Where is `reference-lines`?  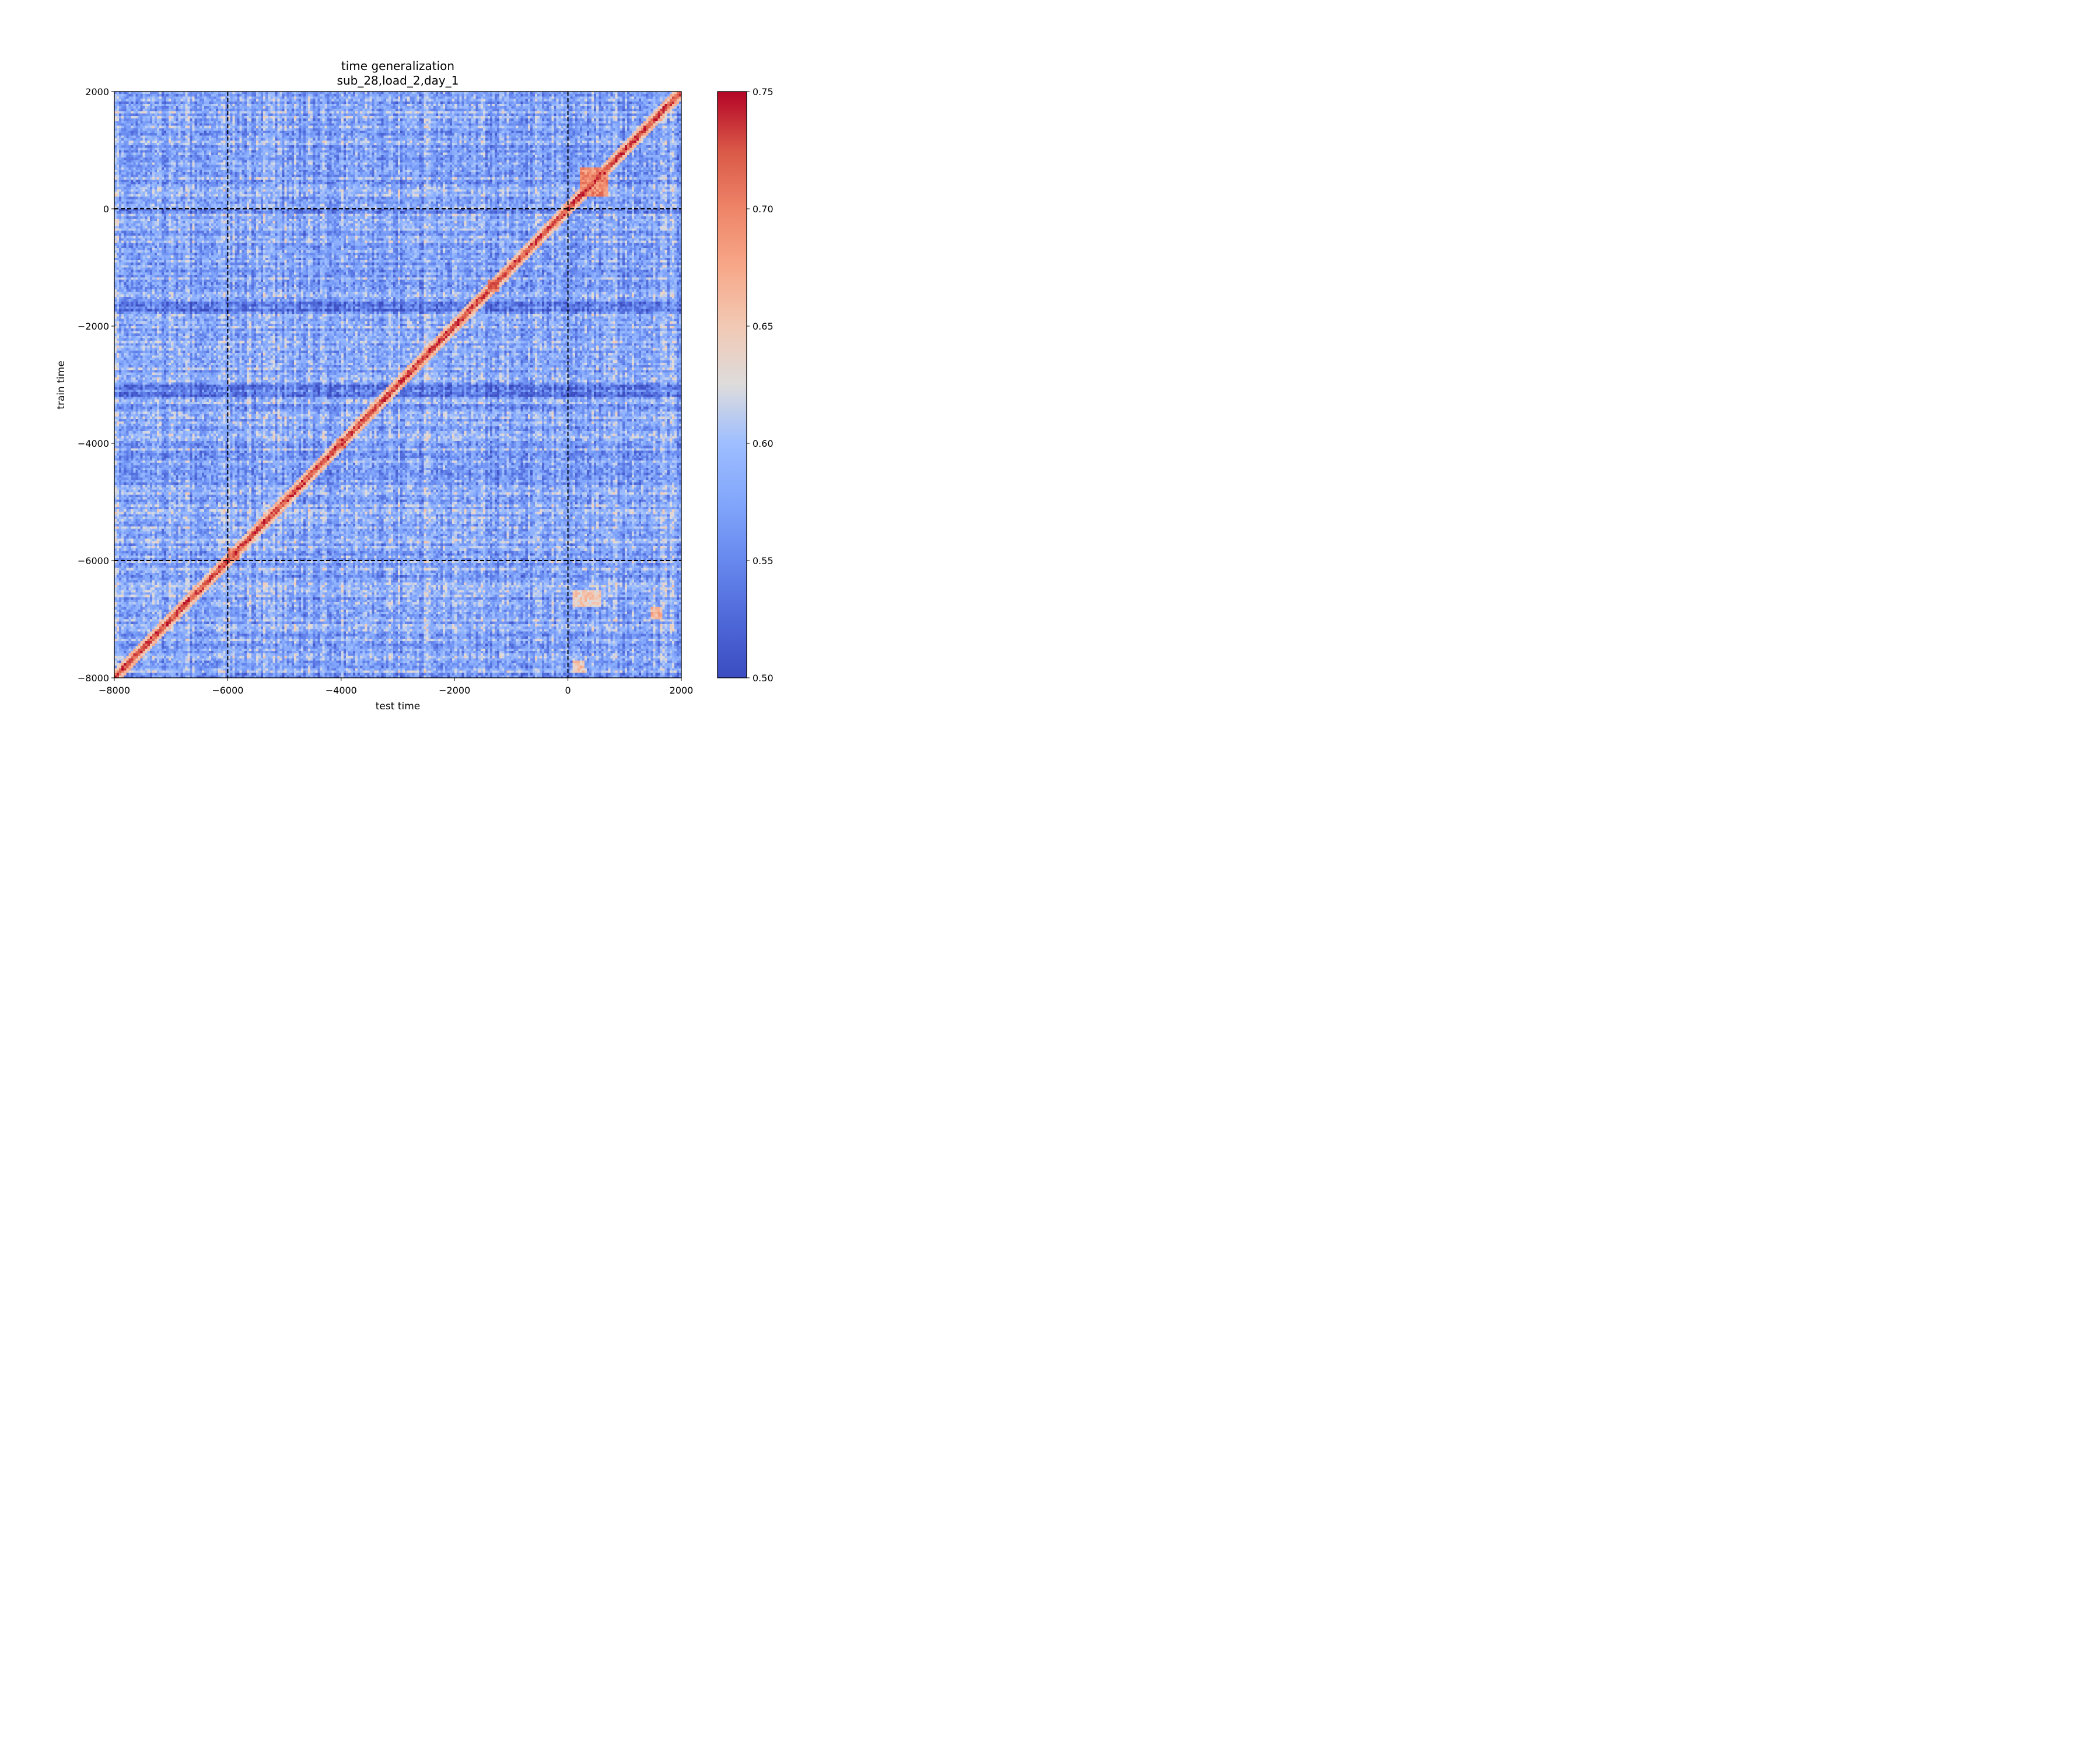 reference-lines is located at coordinates (398, 385).